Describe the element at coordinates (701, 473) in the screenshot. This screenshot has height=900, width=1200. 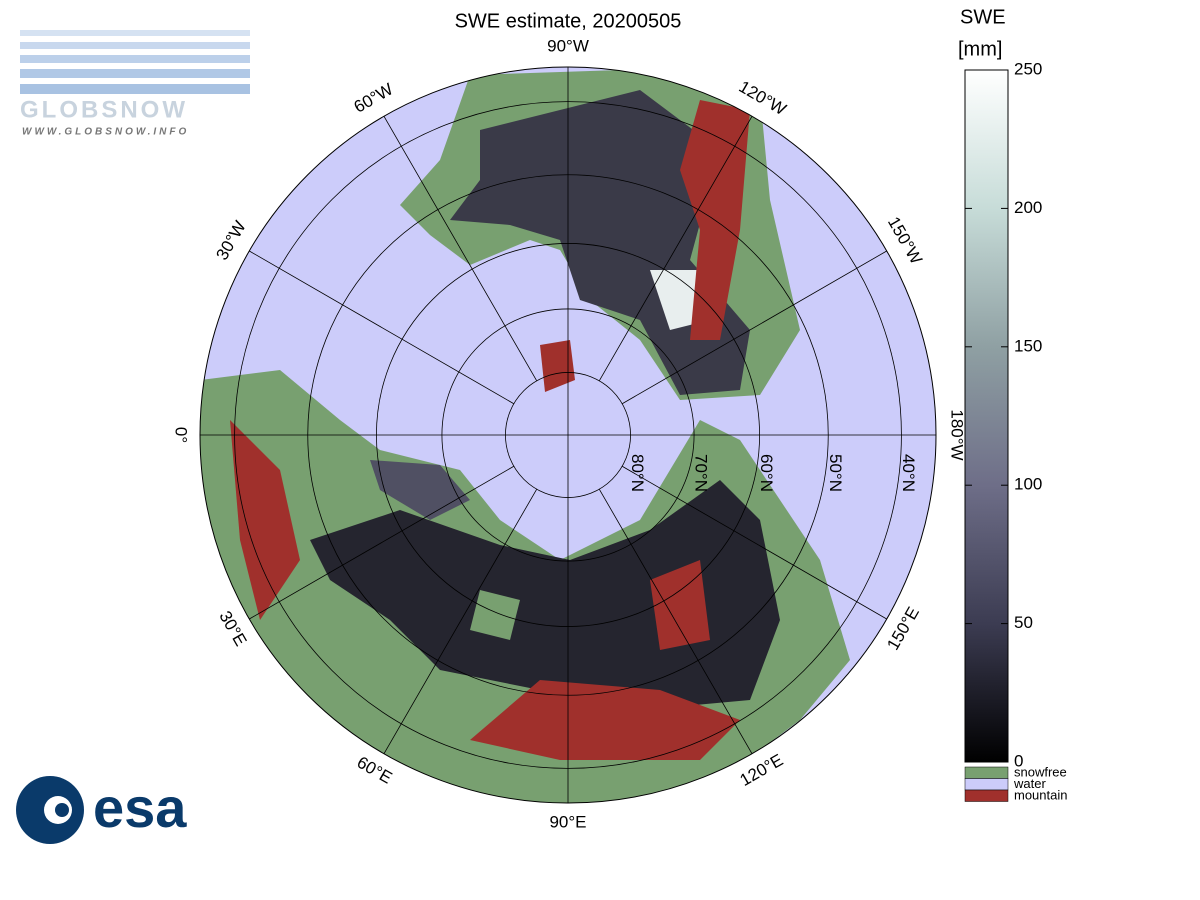
I see `parallel-label: 70°N` at that location.